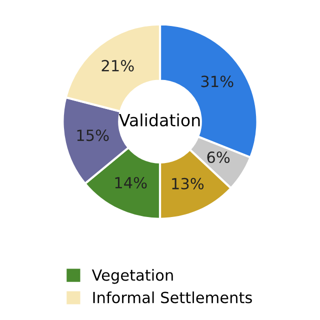 Image resolution: width=320 pixels, height=320 pixels. I want to click on text: Validation, so click(159, 120).